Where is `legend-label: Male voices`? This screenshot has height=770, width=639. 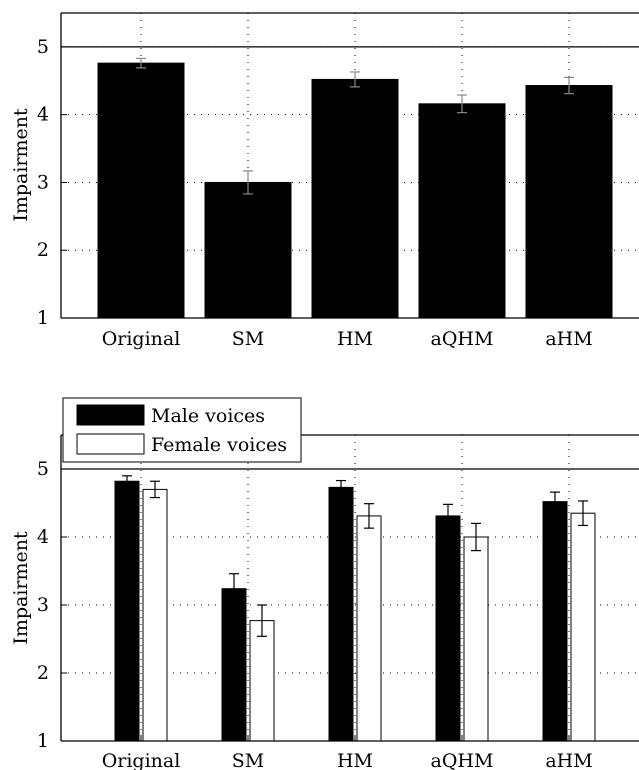
legend-label: Male voices is located at coordinates (208, 416).